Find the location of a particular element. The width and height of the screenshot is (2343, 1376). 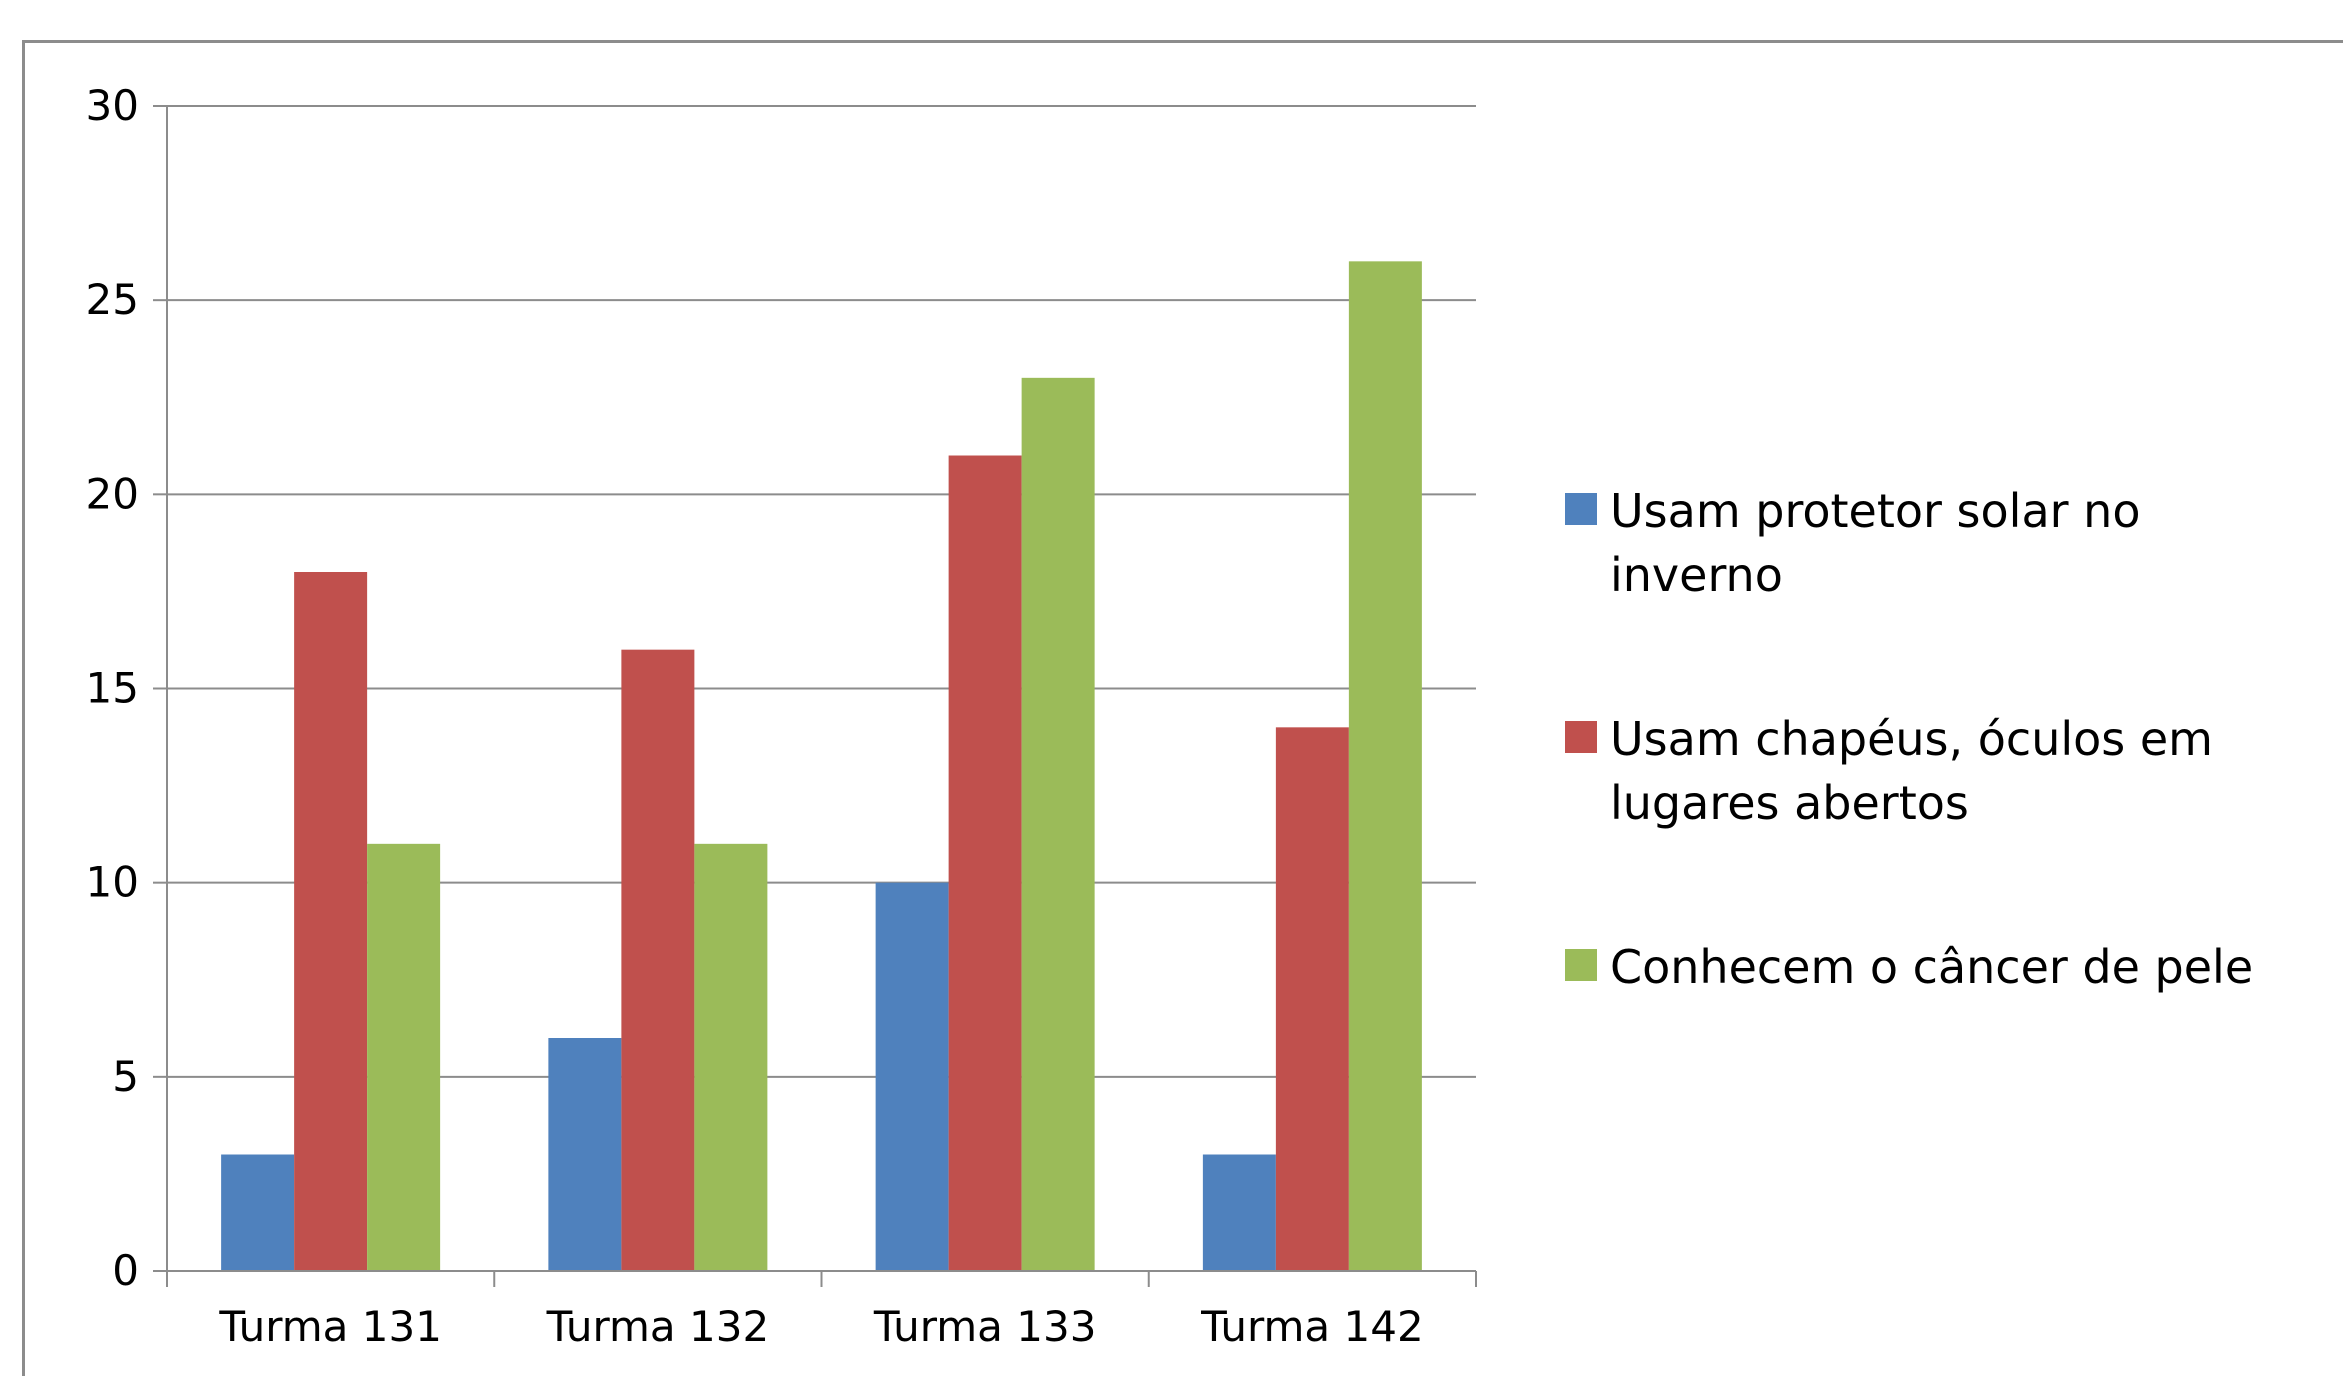

y-tick-label: 30 is located at coordinates (112, 105).